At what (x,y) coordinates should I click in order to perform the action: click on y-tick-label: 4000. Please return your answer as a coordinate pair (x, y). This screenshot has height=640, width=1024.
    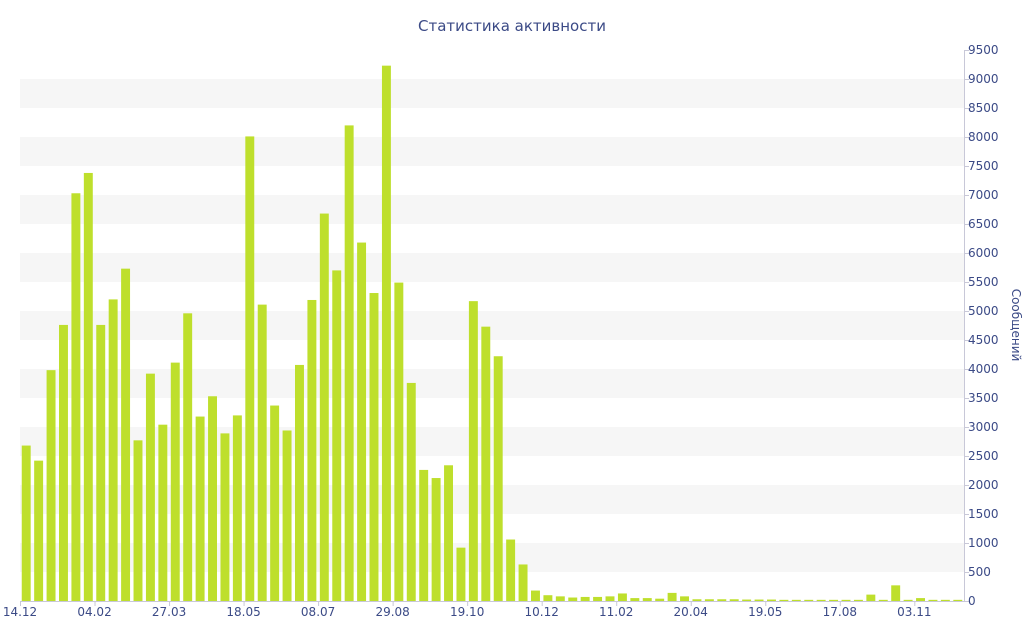
    Looking at the image, I should click on (983, 369).